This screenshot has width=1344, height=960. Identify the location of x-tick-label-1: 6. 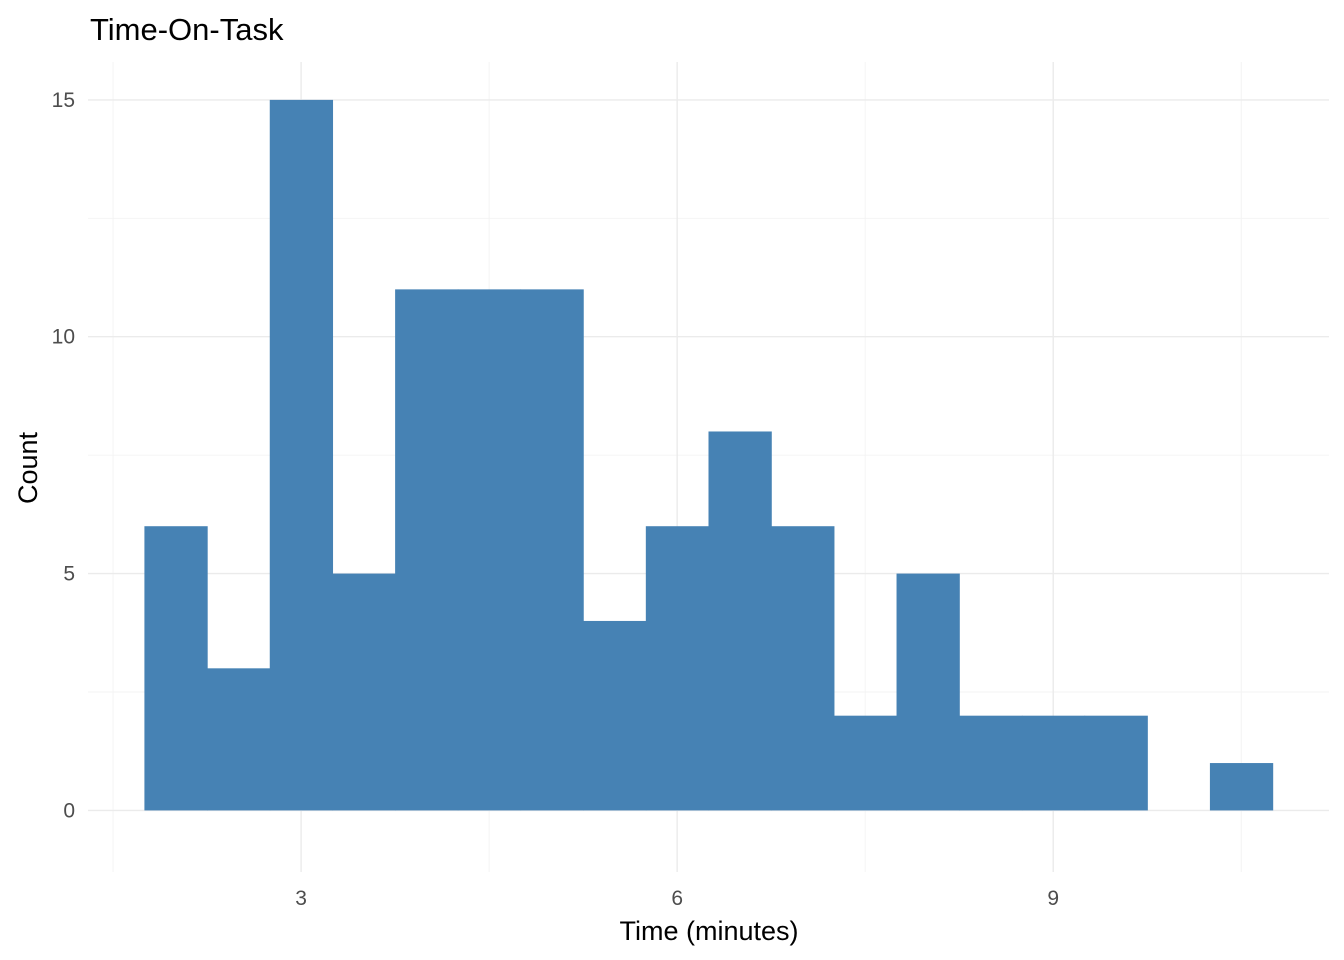
(677, 898).